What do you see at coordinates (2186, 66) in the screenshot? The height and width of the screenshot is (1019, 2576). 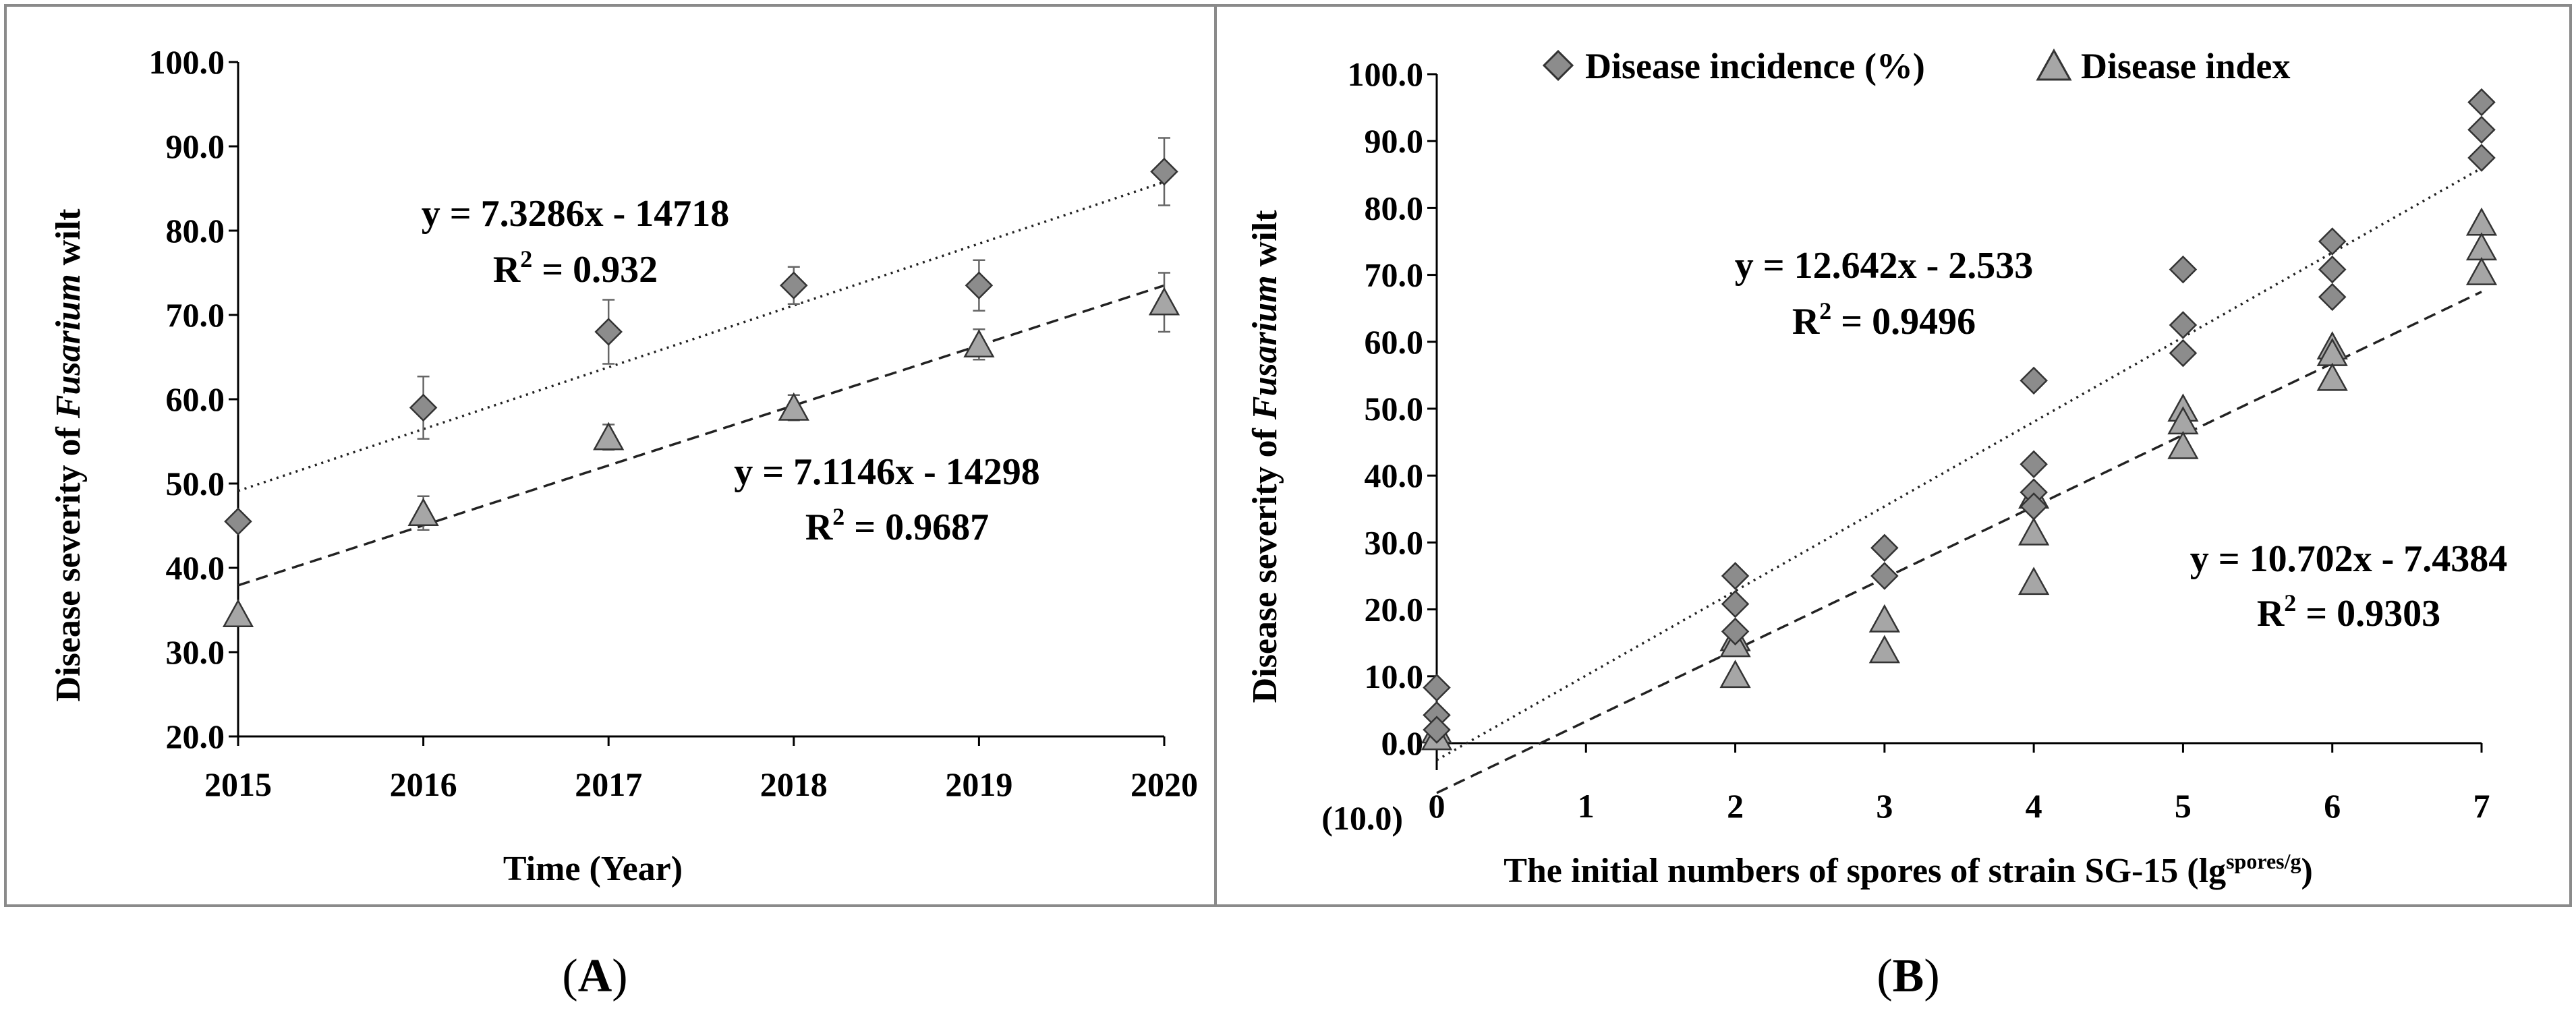 I see `legend-label-index: Disease index` at bounding box center [2186, 66].